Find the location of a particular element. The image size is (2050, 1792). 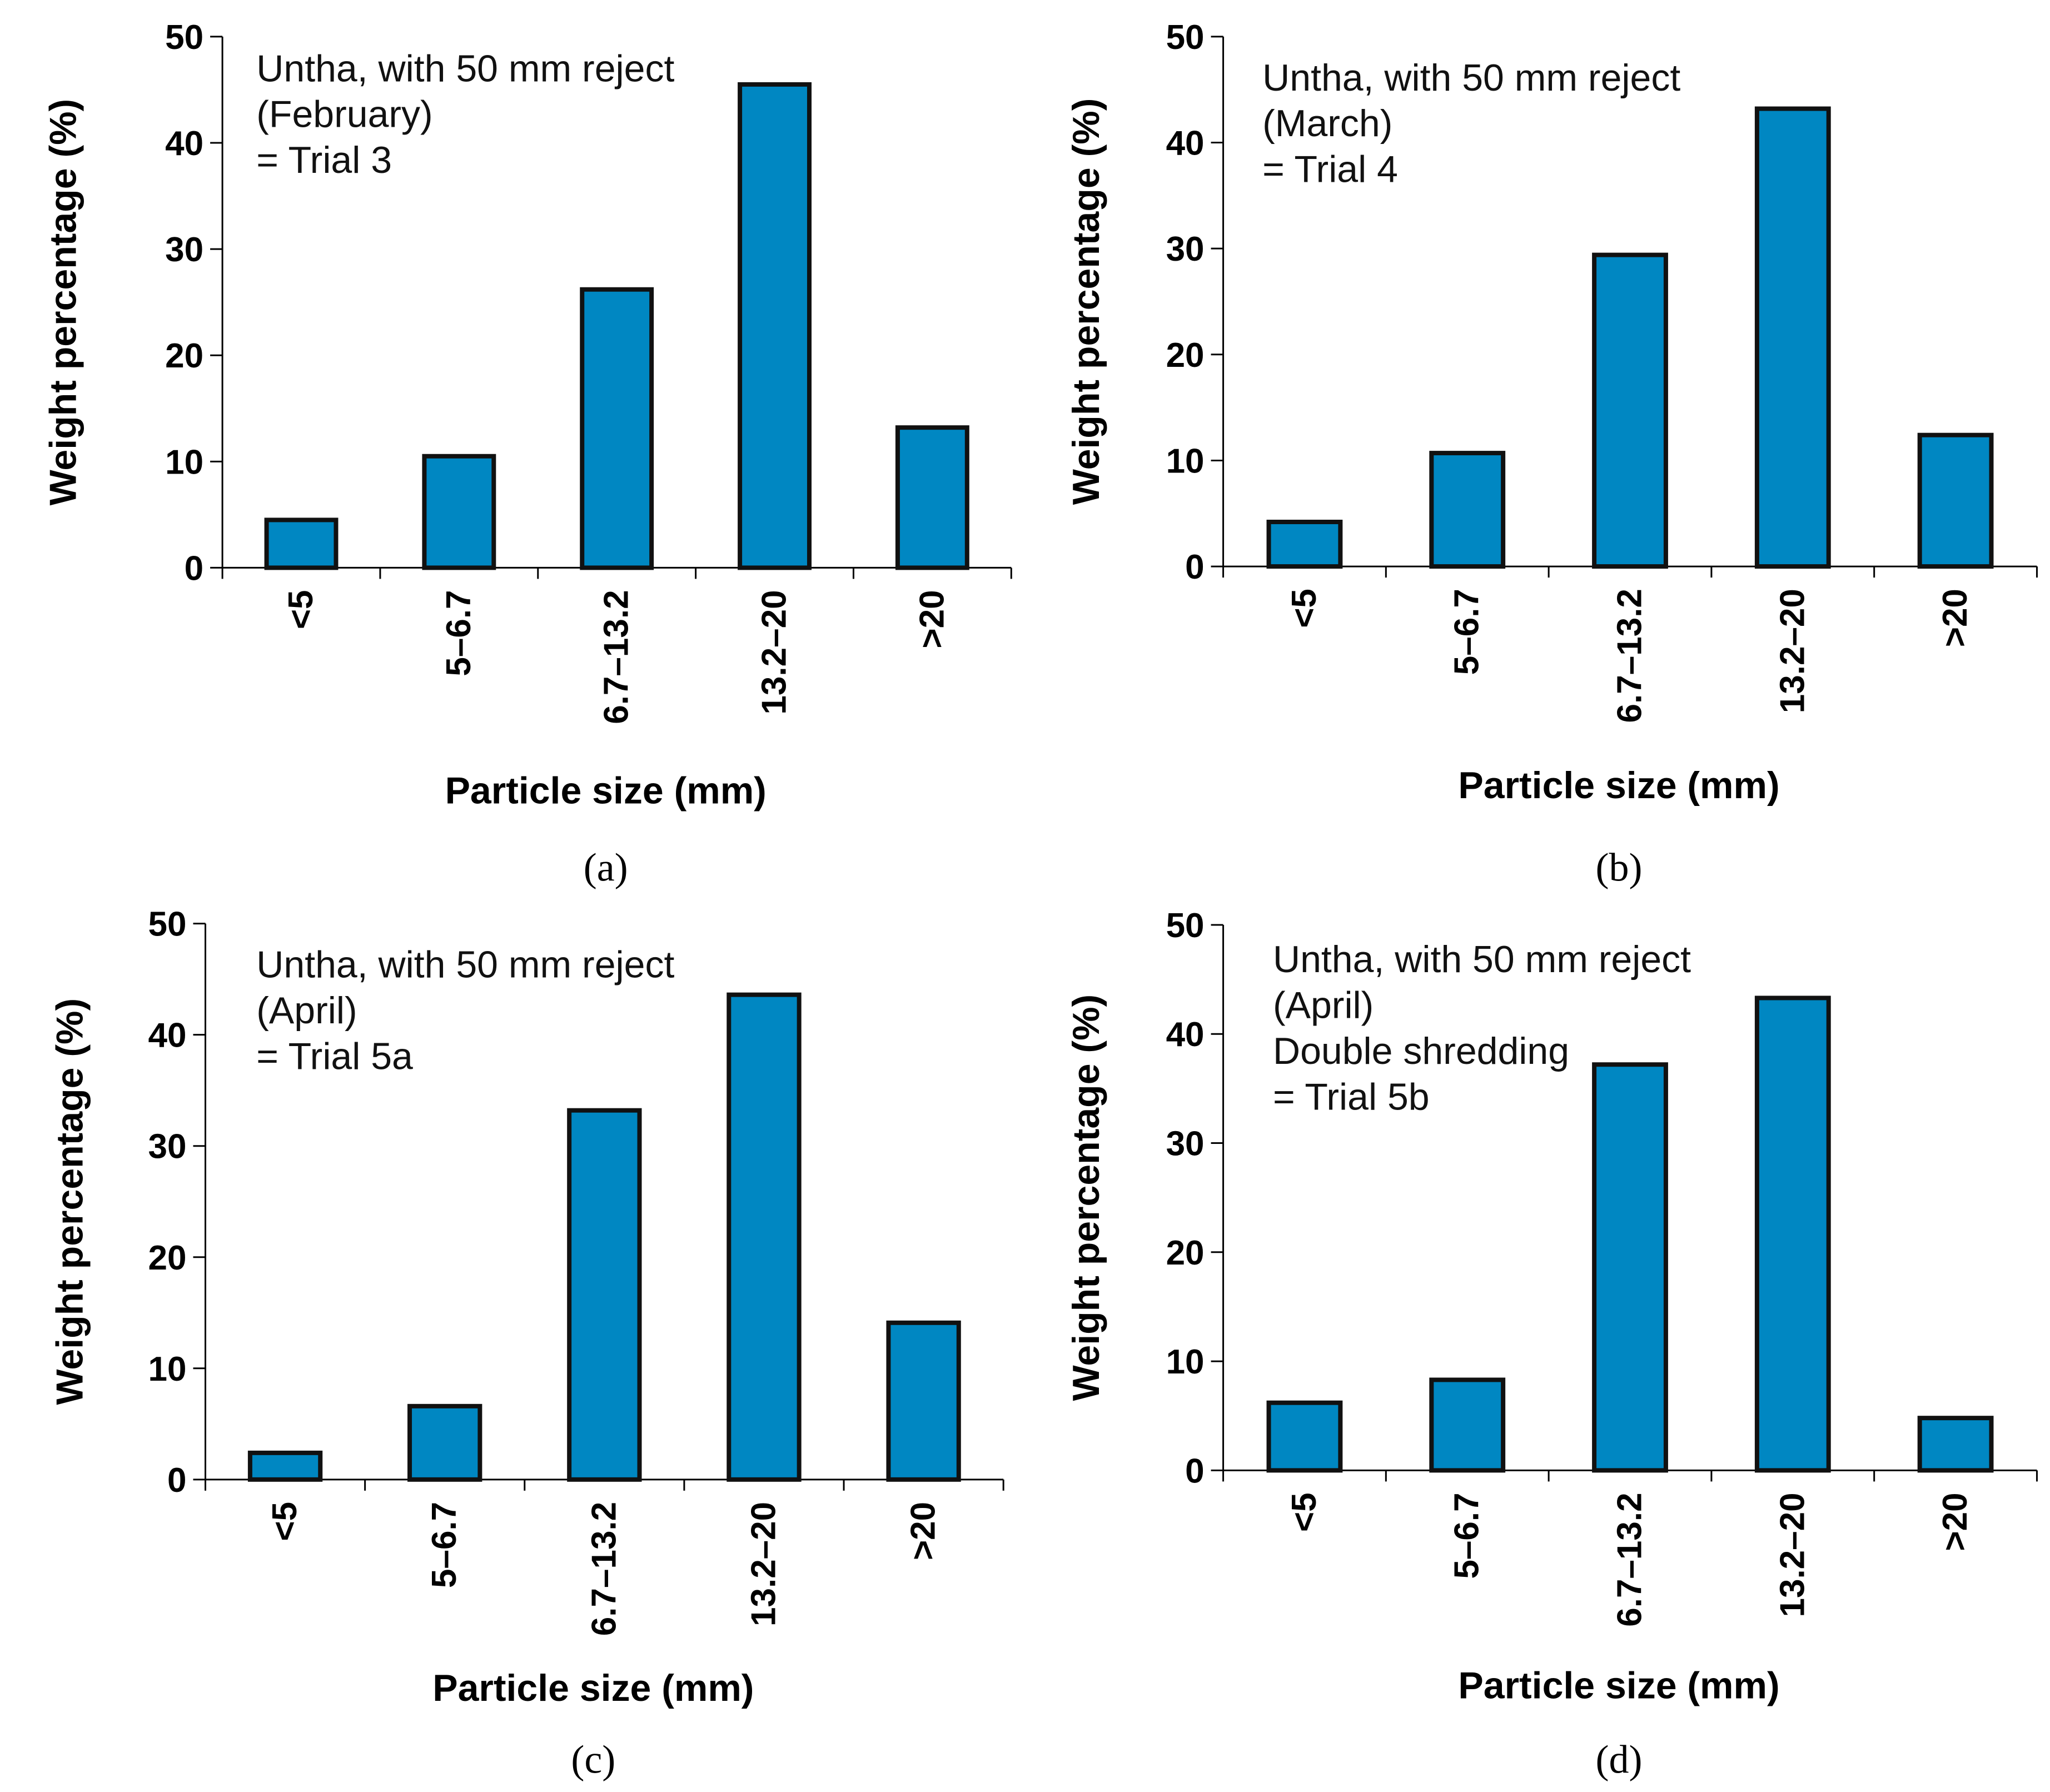

chart-annotation-line: Double shredding is located at coordinates (1421, 1051).